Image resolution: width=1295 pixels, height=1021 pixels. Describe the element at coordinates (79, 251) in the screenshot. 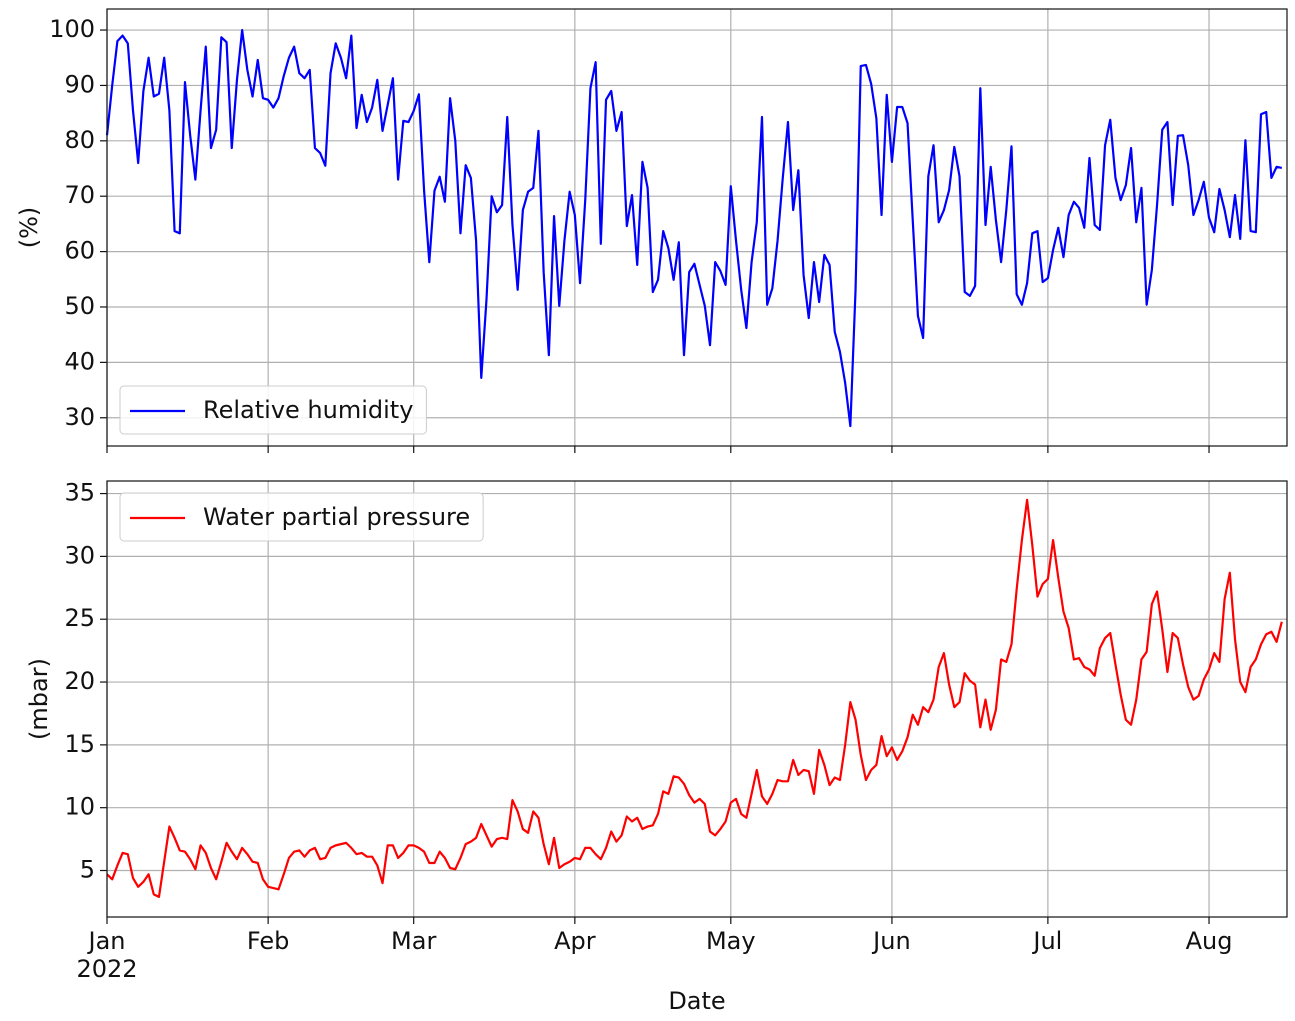

I see `y-tick-label: 60` at that location.